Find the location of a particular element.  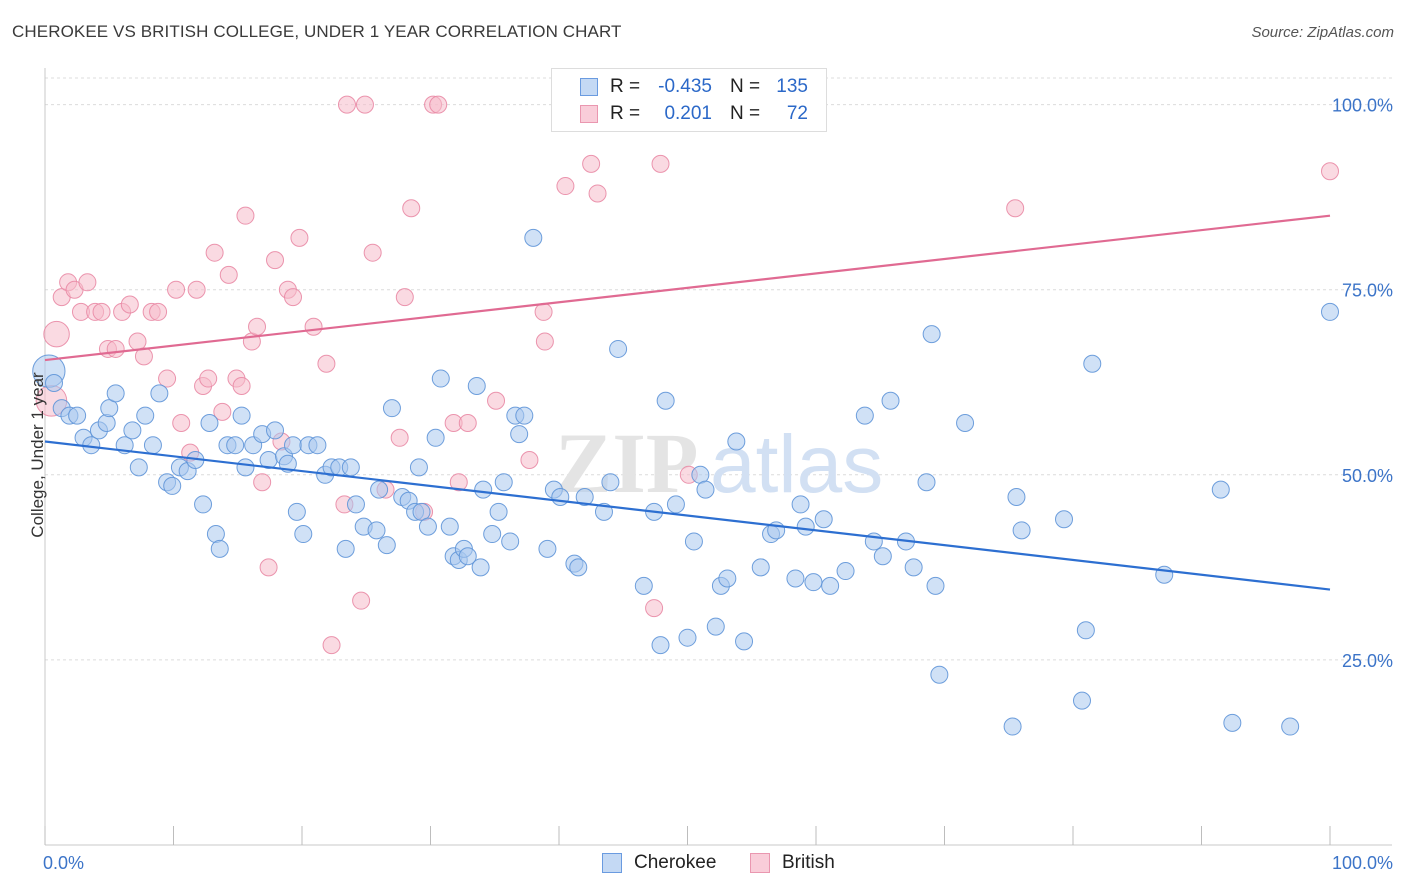

source-label: Source: ZipAtlas.com is located at coordinates (1322, 32).